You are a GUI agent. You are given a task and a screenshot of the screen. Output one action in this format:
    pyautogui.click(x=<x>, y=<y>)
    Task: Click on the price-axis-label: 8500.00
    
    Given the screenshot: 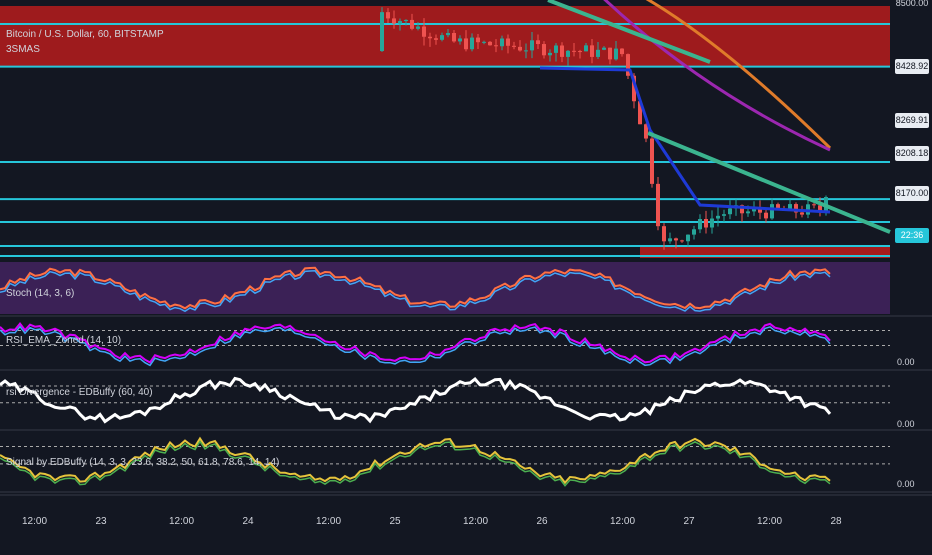 What is the action you would take?
    pyautogui.click(x=912, y=5)
    